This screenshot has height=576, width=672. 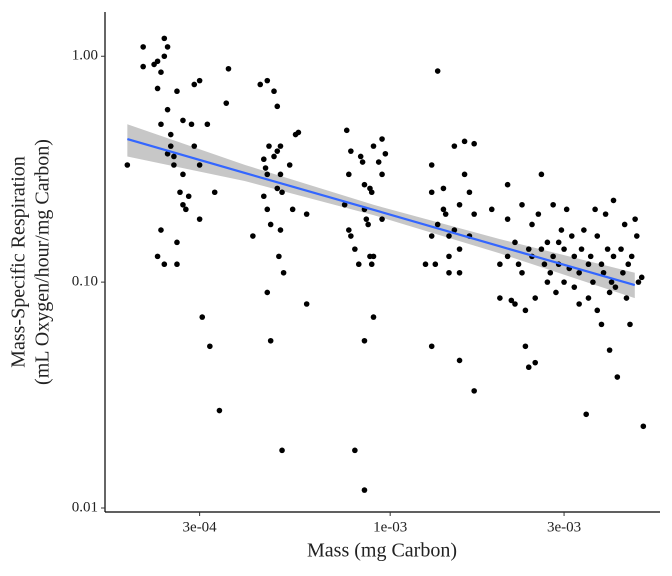 I want to click on y-tick-label: 1.00, so click(x=85, y=56).